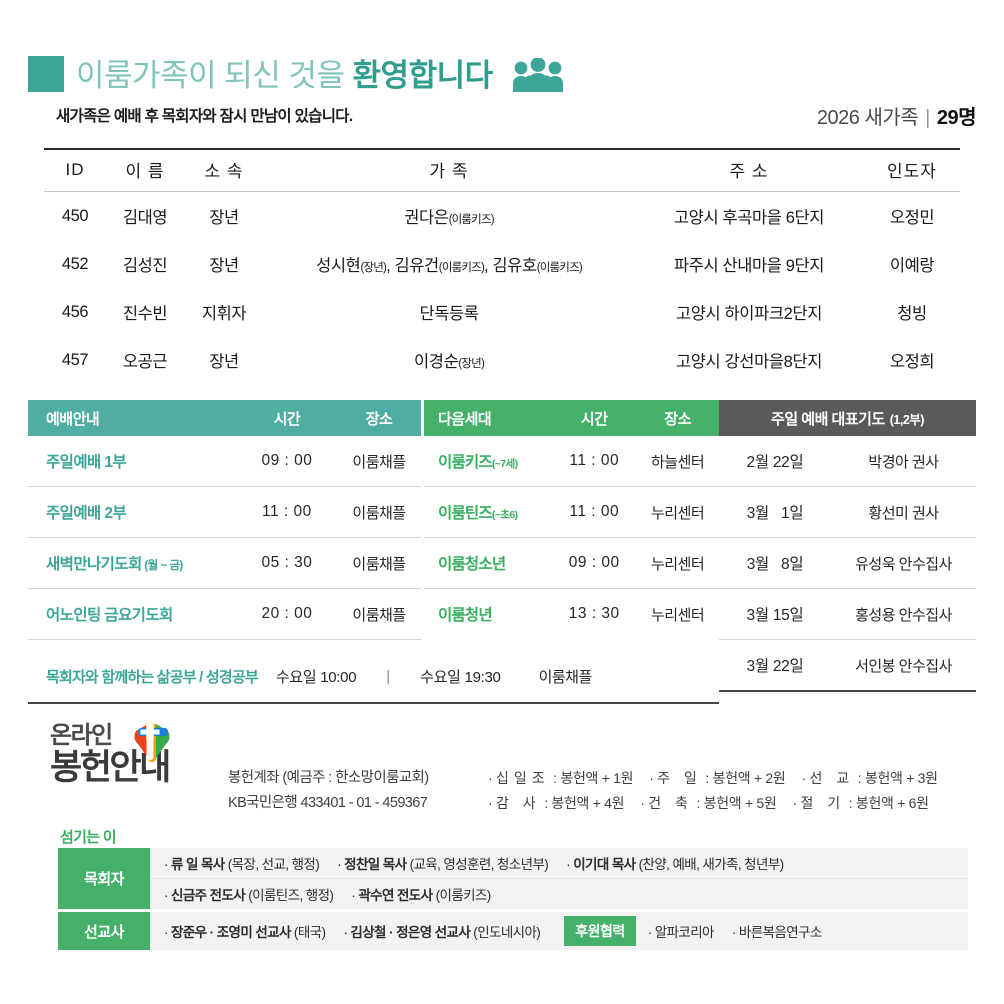 The height and width of the screenshot is (1004, 1004). I want to click on cell-family: 권다은(이룸키즈), so click(449, 216).